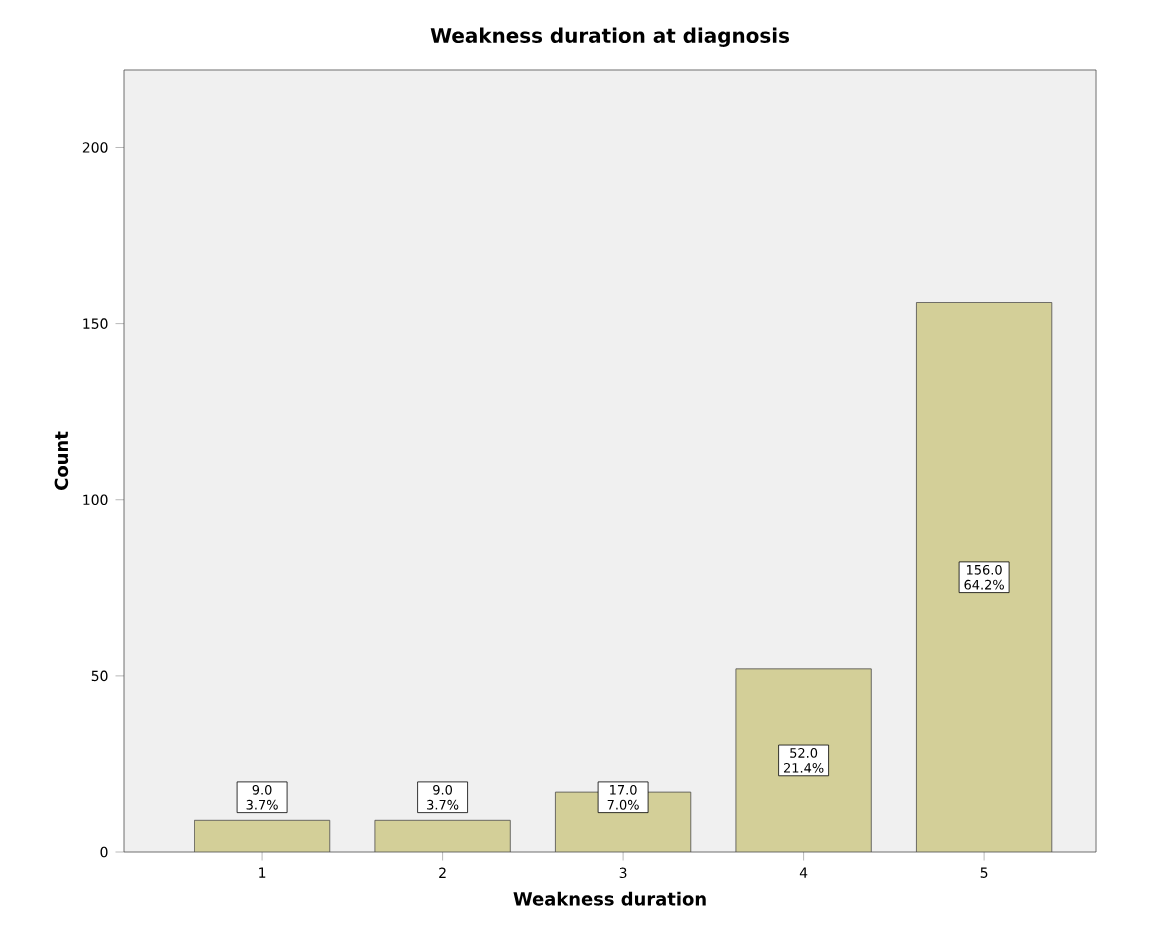  What do you see at coordinates (61, 460) in the screenshot?
I see `y-axis-title: Count` at bounding box center [61, 460].